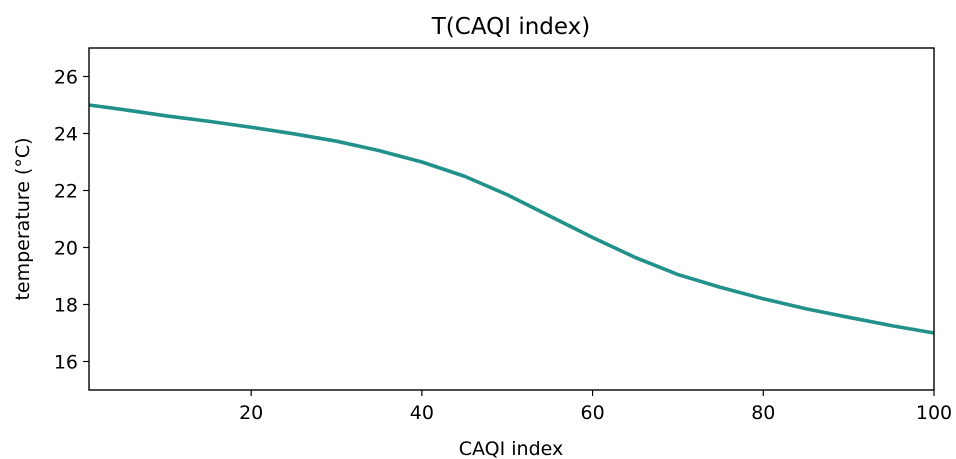 The image size is (956, 459). I want to click on x-tick-label-100: 100, so click(934, 413).